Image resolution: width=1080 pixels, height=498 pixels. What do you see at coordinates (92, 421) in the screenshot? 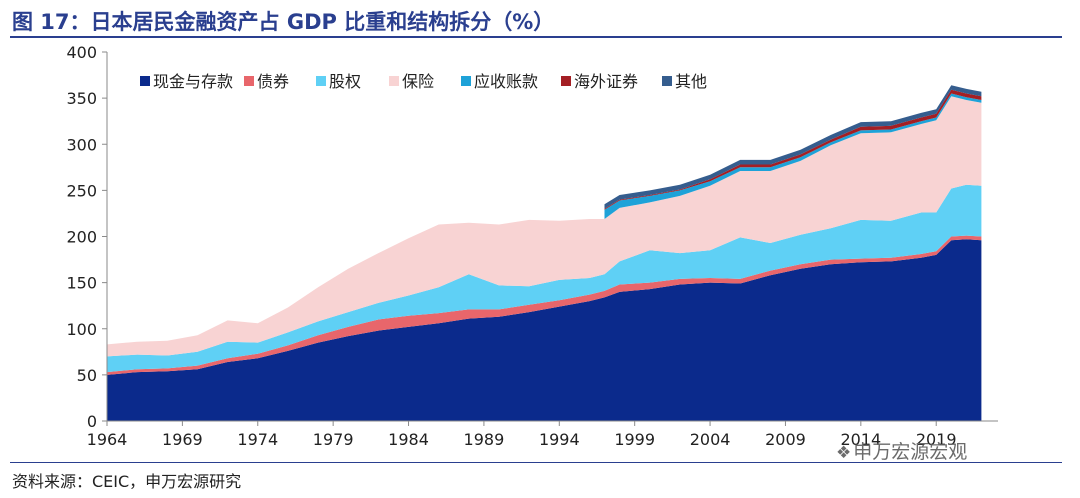
I see `y-tick-label: 0` at bounding box center [92, 421].